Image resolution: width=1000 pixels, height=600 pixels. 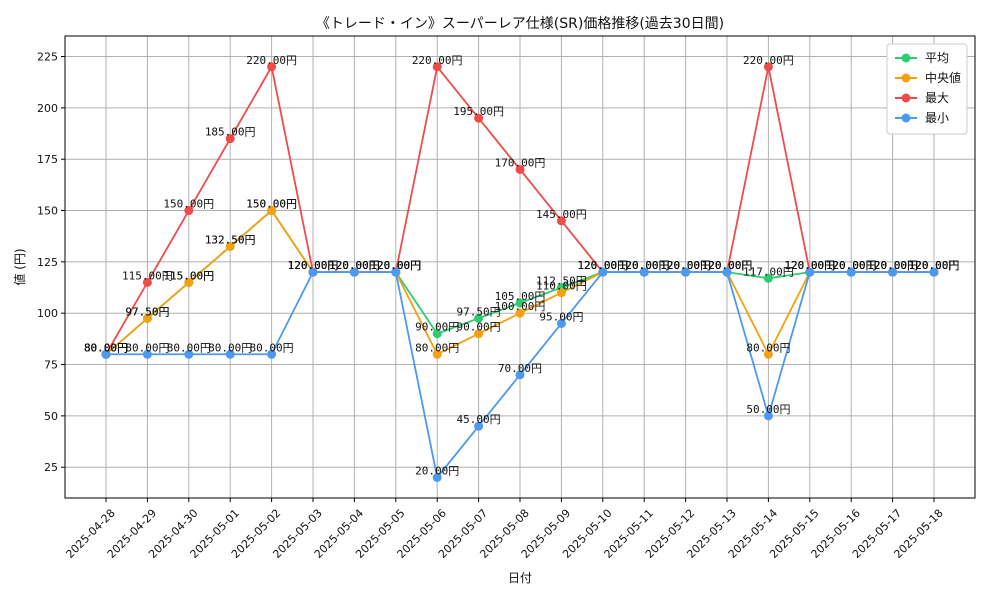 What do you see at coordinates (927, 89) in the screenshot?
I see `legend-box` at bounding box center [927, 89].